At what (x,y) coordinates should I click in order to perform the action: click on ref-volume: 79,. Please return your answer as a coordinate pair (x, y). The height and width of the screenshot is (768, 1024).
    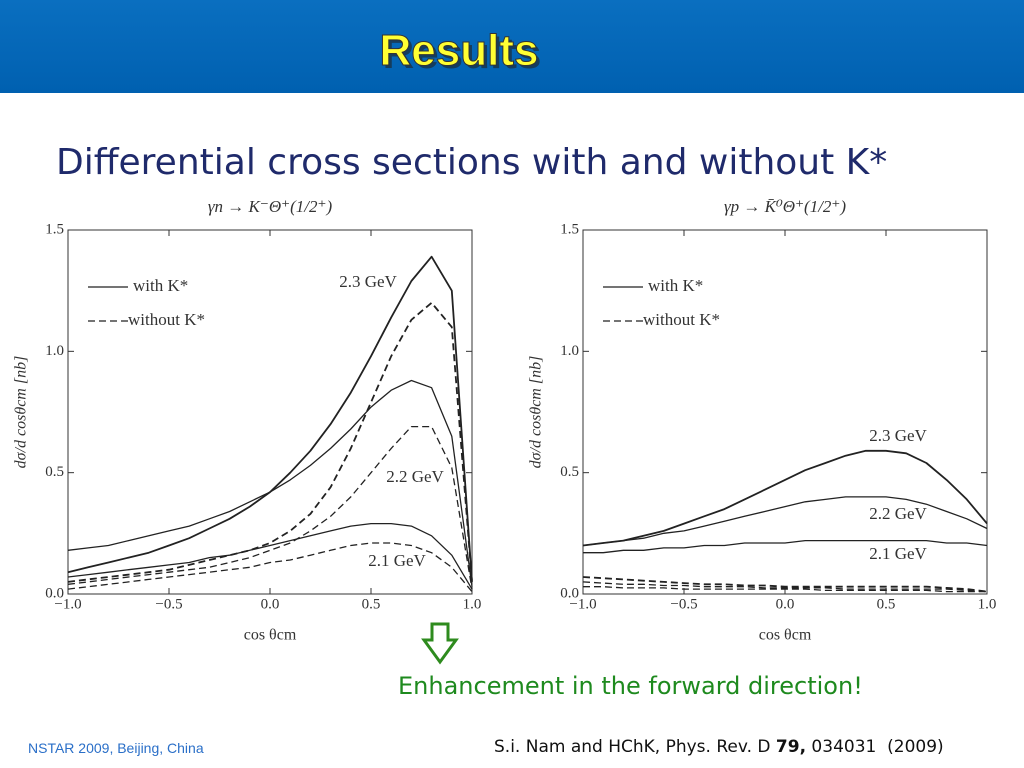
    Looking at the image, I should click on (791, 747).